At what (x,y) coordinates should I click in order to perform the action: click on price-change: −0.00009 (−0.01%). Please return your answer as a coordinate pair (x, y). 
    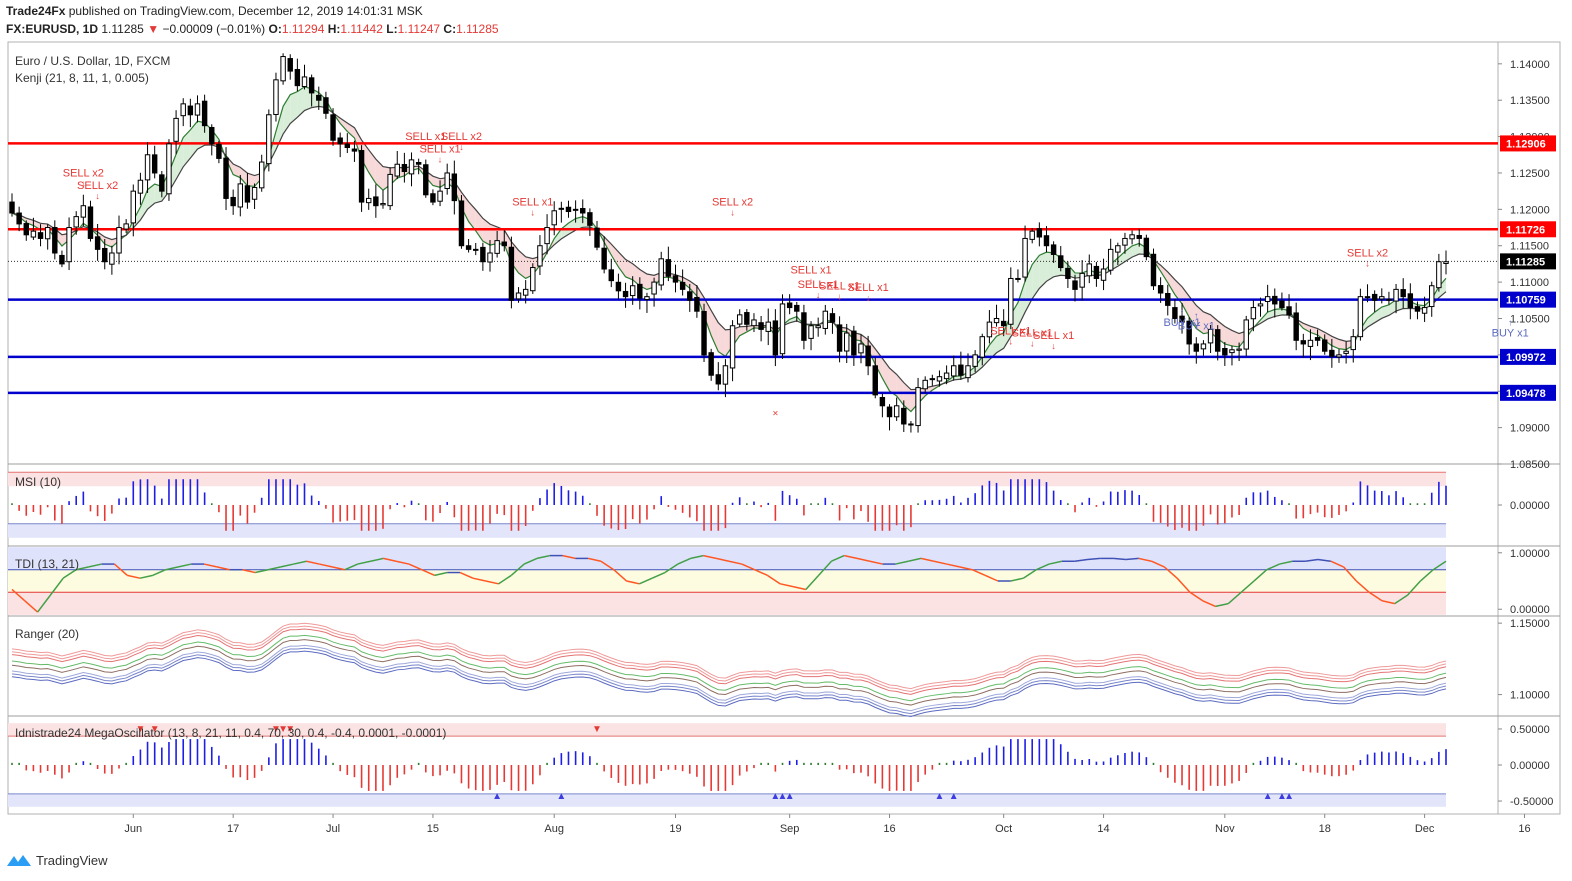
    Looking at the image, I should click on (214, 29).